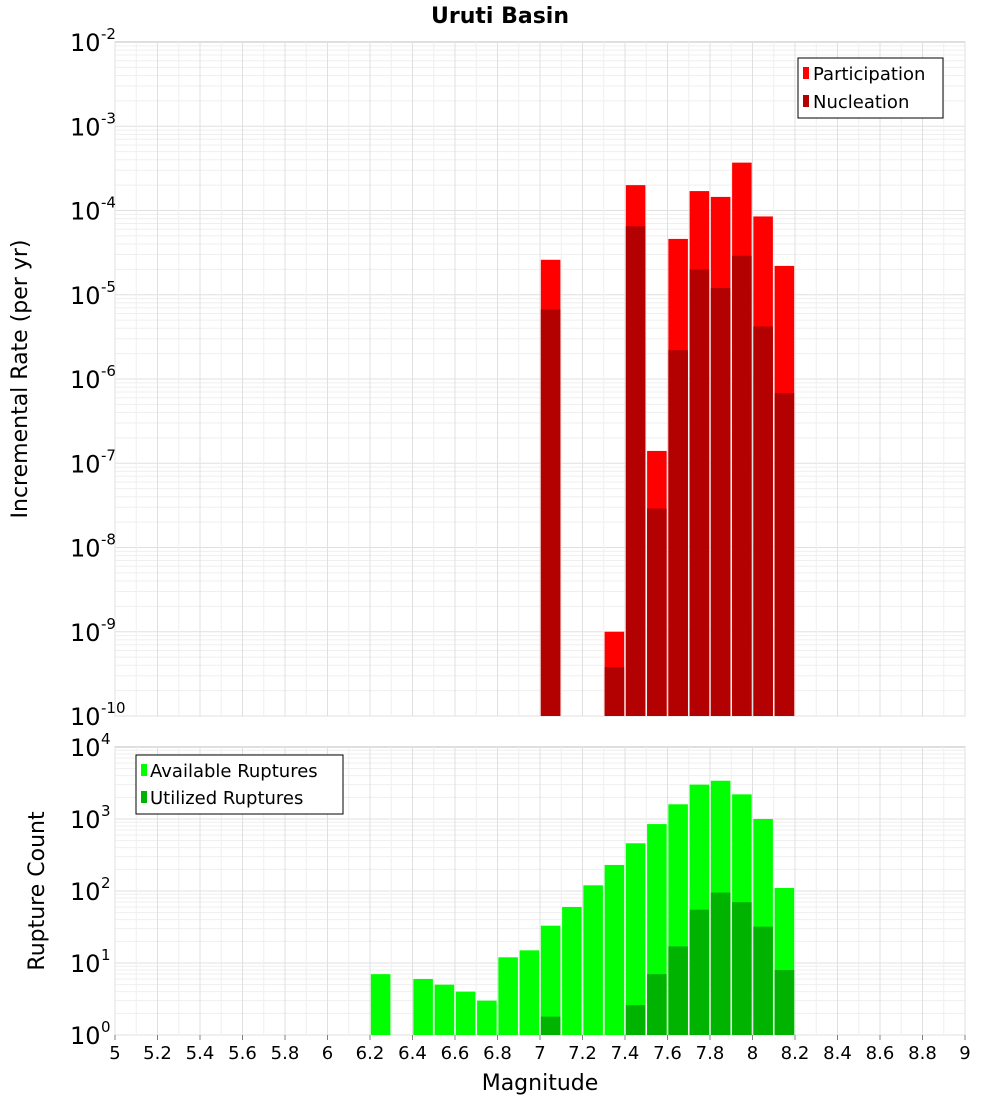 This screenshot has height=1100, width=1000. What do you see at coordinates (144, 770) in the screenshot?
I see `legend-swatch-available` at bounding box center [144, 770].